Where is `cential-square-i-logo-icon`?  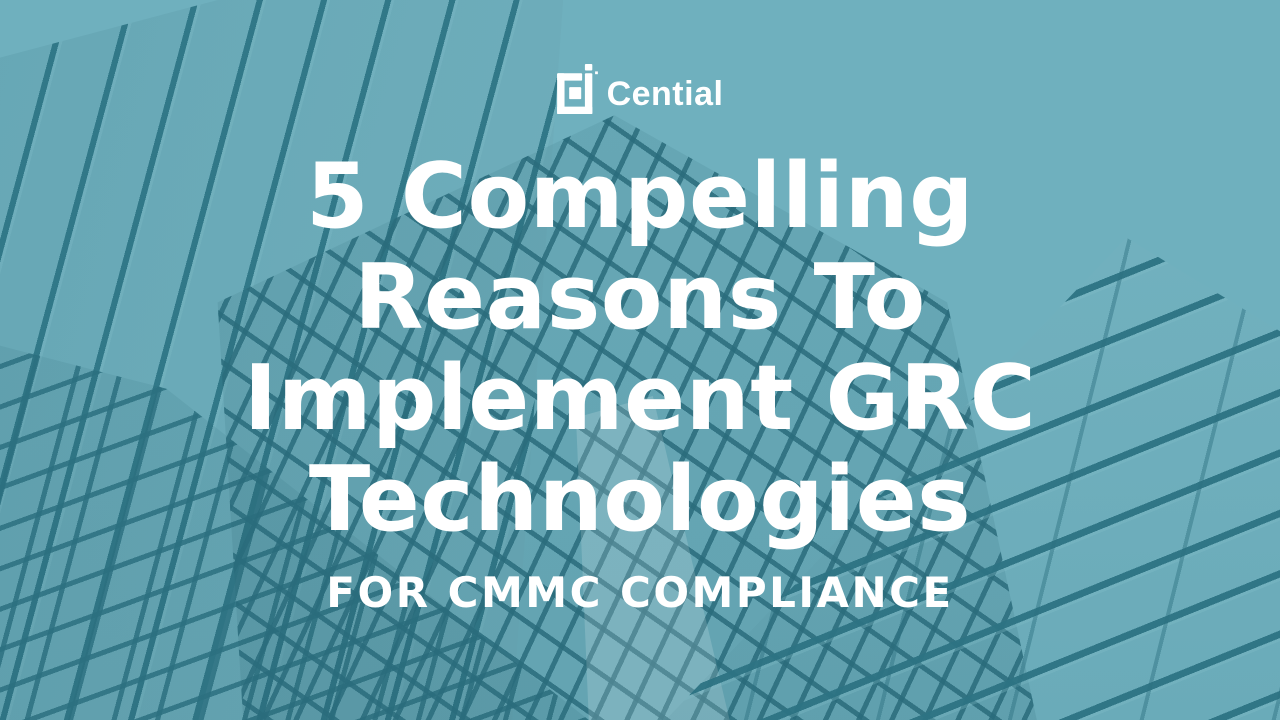
cential-square-i-logo-icon is located at coordinates (577, 89).